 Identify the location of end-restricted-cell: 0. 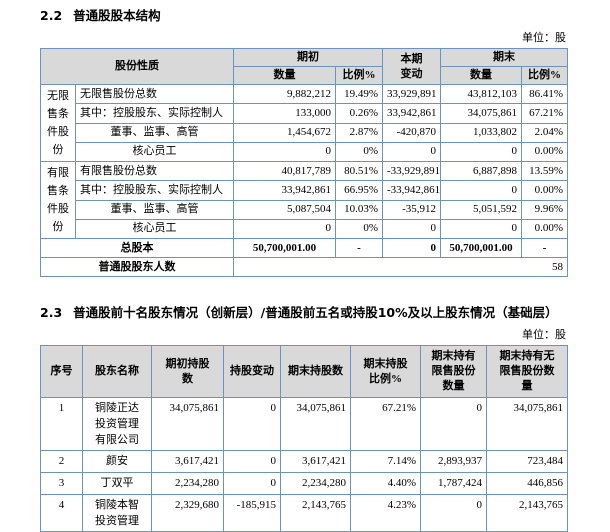
(453, 424).